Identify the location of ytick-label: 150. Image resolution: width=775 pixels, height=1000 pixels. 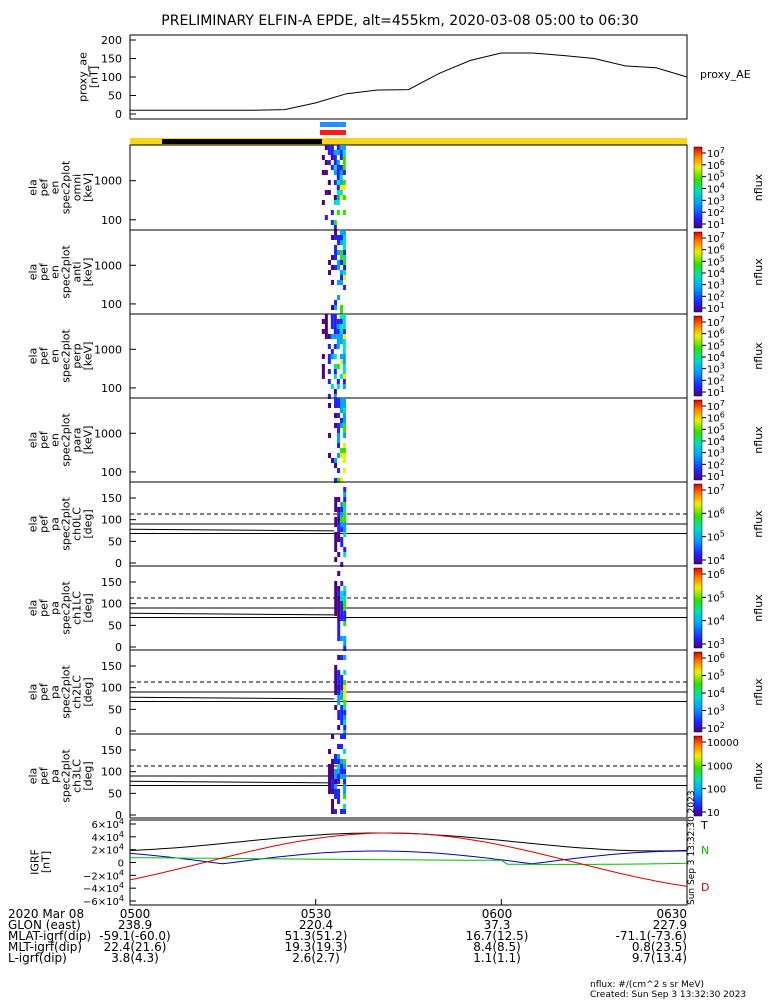
(111, 750).